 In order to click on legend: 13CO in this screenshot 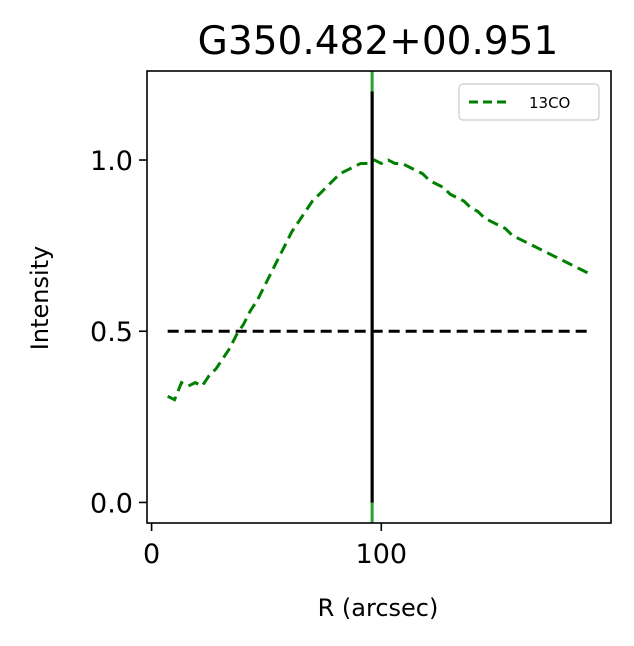, I will do `click(529, 102)`.